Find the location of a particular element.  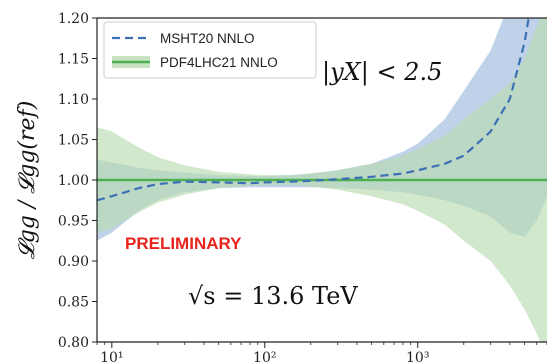

x-tick-label: 10² is located at coordinates (264, 356).